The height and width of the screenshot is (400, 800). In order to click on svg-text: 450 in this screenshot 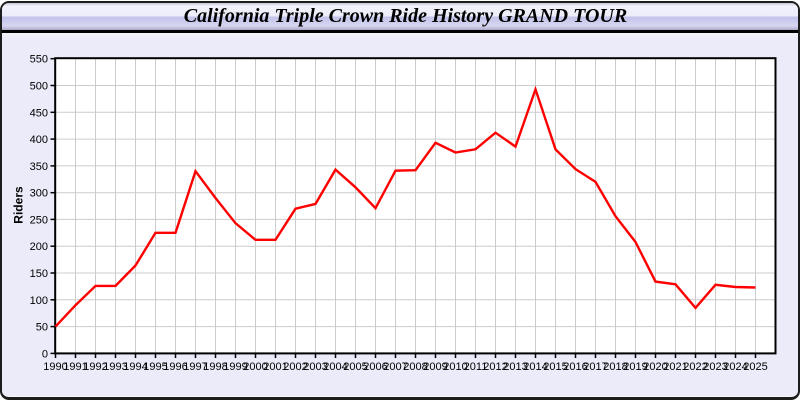, I will do `click(39, 113)`.